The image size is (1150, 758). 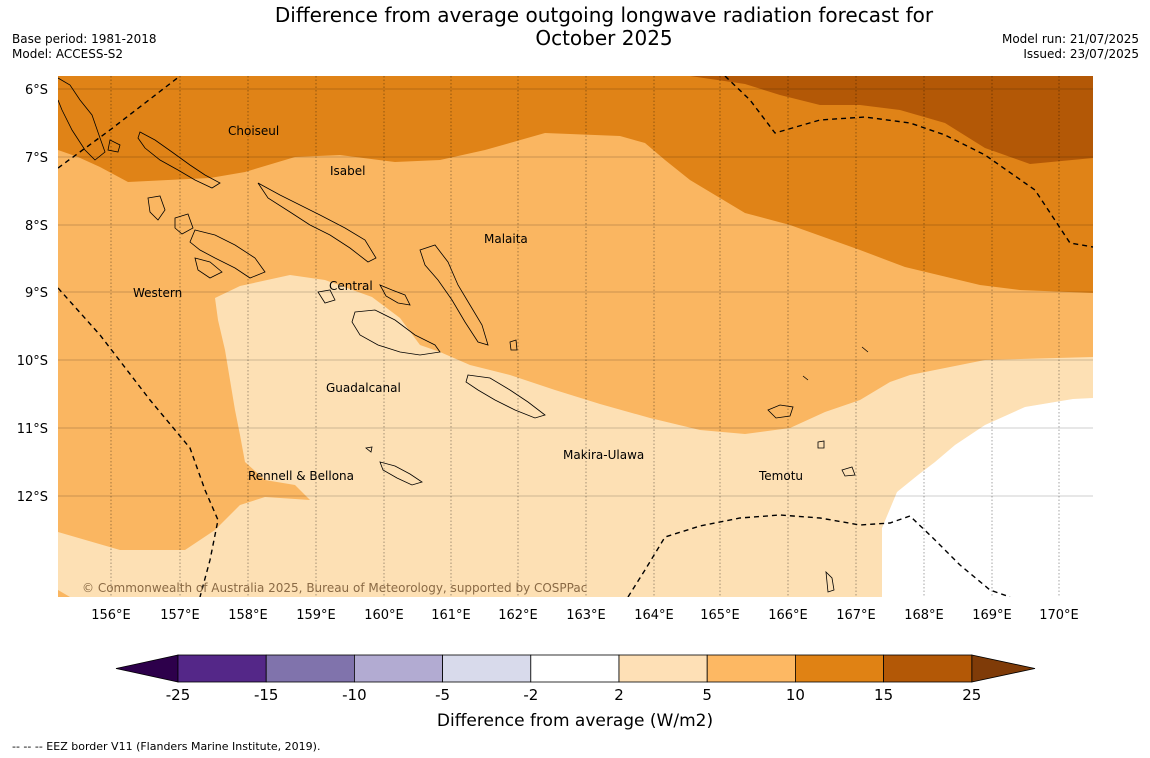 I want to click on colorbar: -25 -15 -10 -5 -2 2 5 10 15 25, so click(x=575, y=679).